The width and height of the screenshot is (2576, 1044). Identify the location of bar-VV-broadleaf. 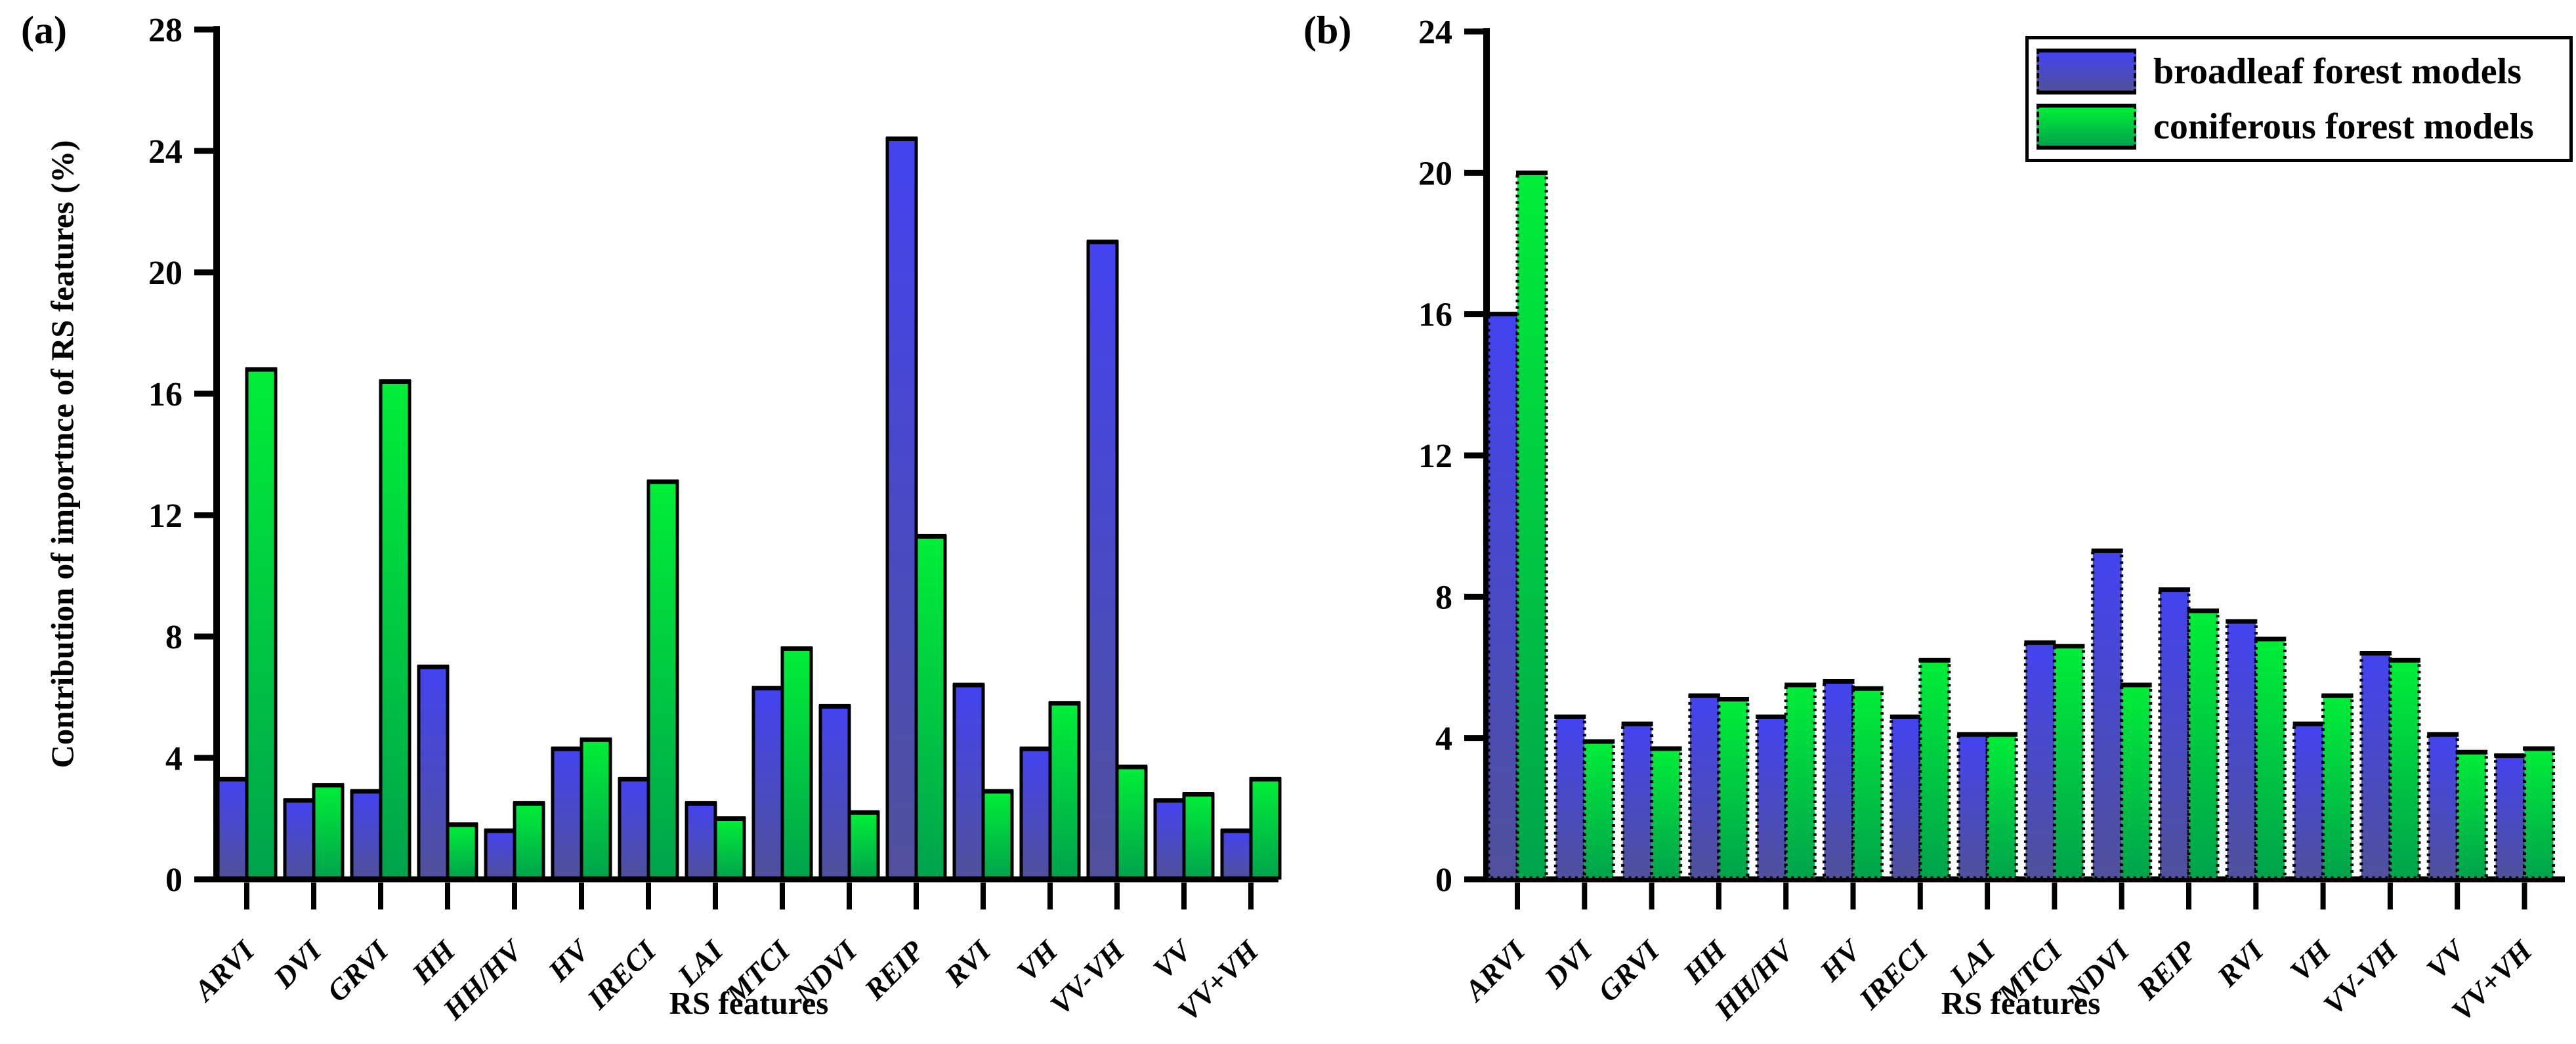
(1169, 839).